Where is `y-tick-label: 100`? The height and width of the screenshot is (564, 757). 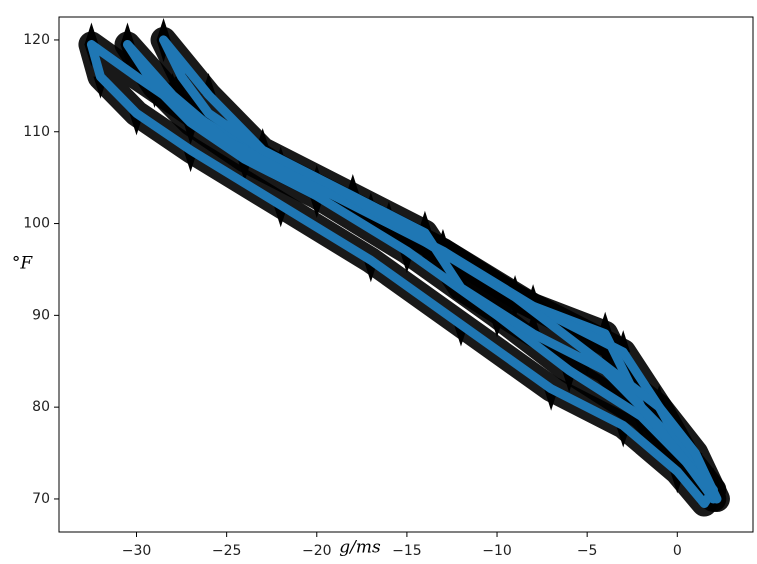
y-tick-label: 100 is located at coordinates (36, 224).